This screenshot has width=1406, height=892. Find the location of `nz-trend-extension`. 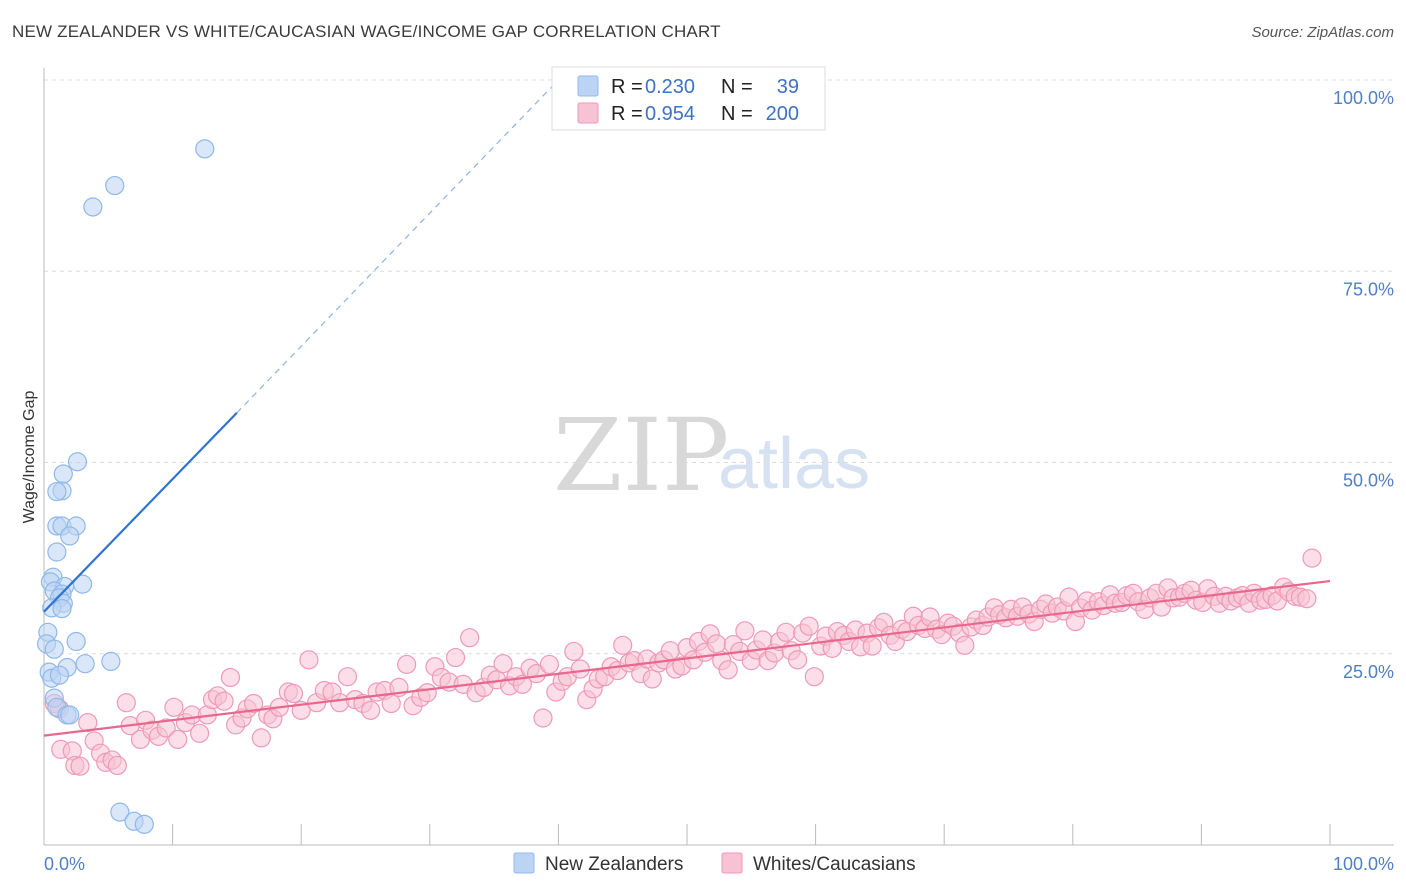

nz-trend-extension is located at coordinates (397, 246).